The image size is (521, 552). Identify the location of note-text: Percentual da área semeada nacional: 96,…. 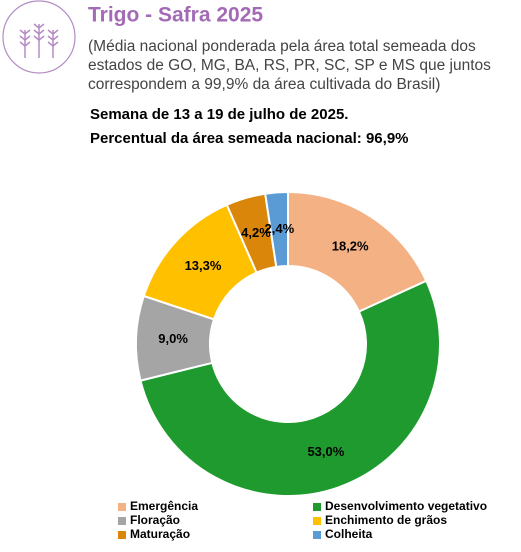
(249, 138).